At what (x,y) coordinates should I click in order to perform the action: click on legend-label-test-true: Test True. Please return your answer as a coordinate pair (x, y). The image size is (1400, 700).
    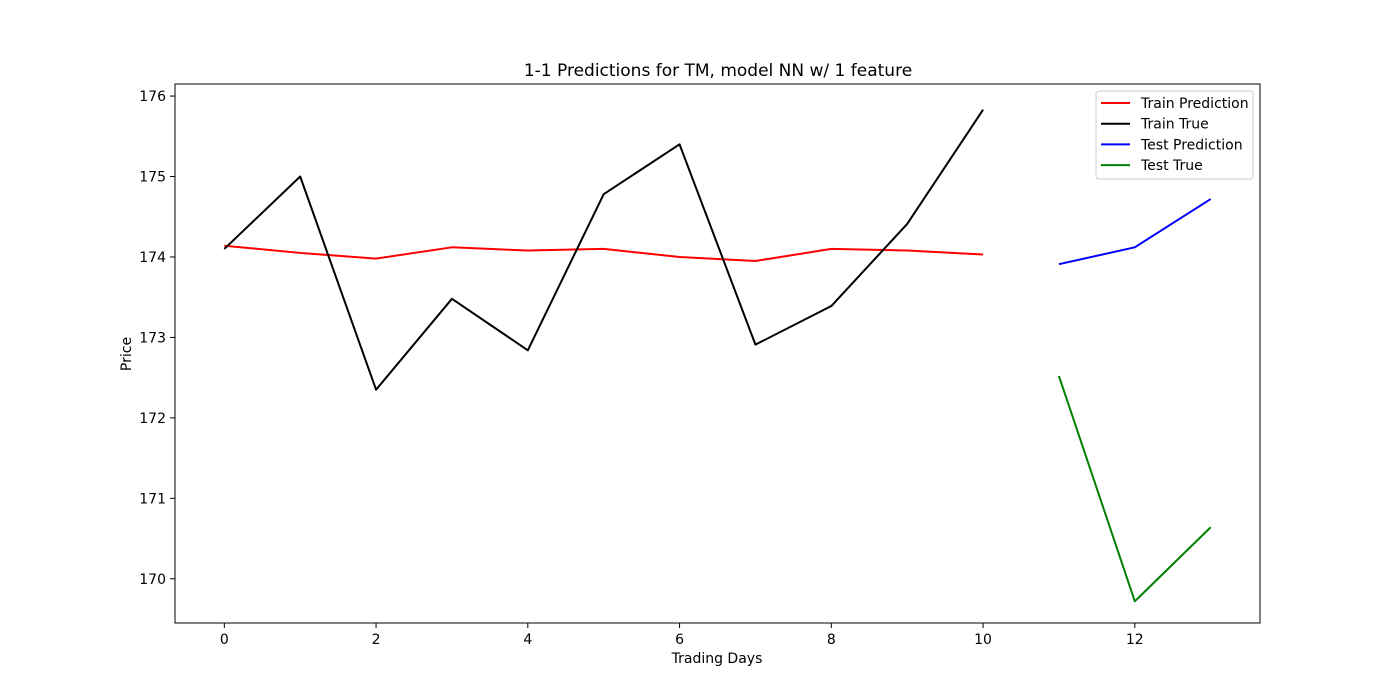
    Looking at the image, I should click on (1171, 166).